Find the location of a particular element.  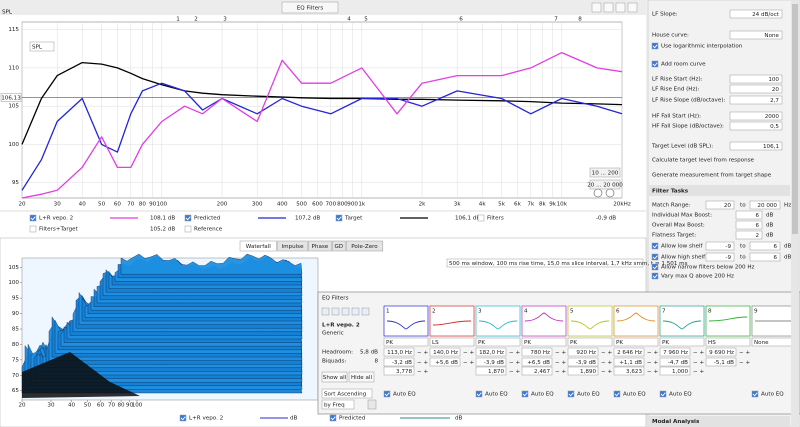

setting-value: 106,1 is located at coordinates (771, 147).